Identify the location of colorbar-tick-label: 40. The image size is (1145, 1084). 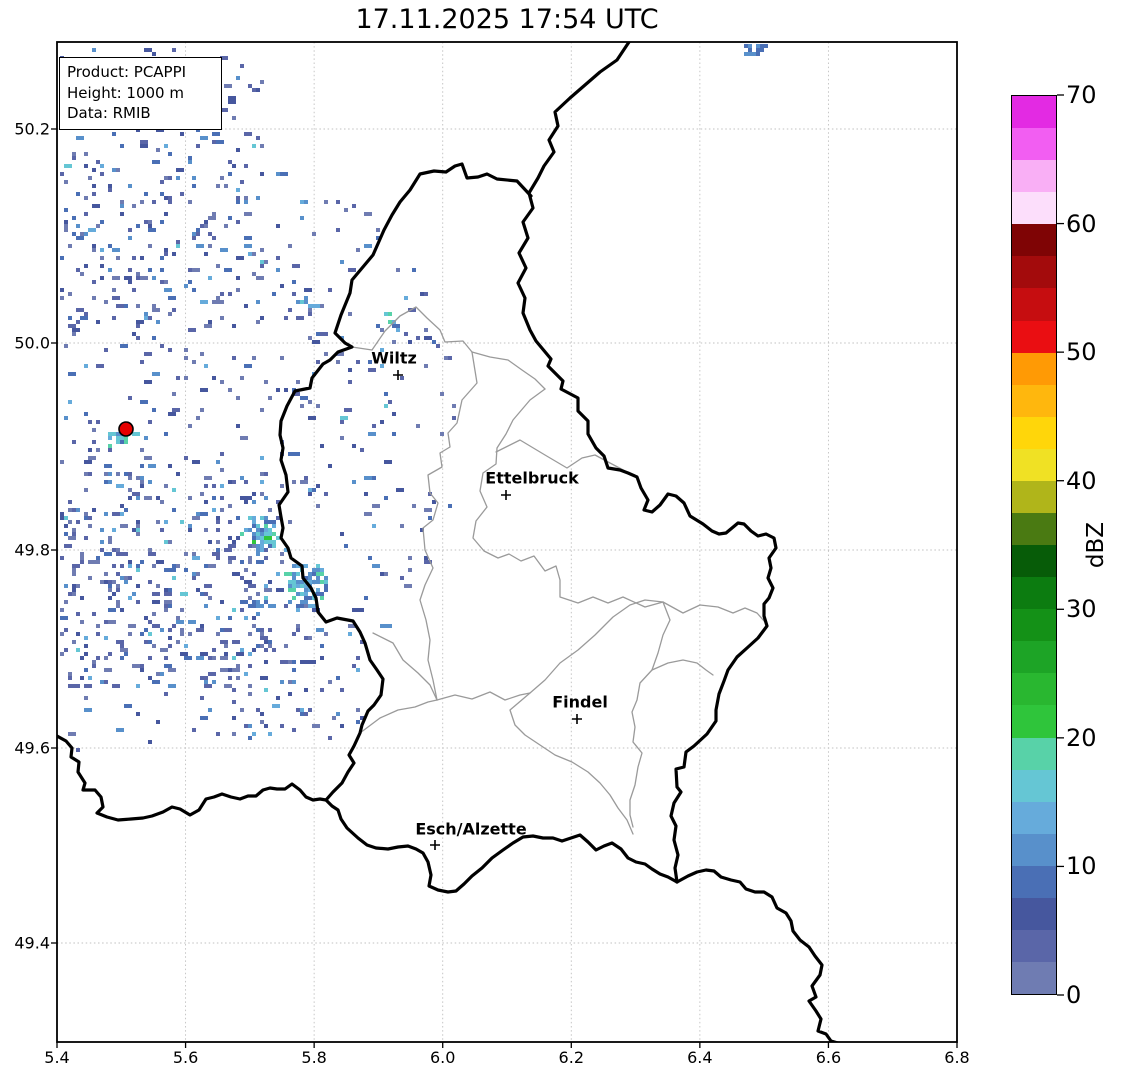
(1081, 480).